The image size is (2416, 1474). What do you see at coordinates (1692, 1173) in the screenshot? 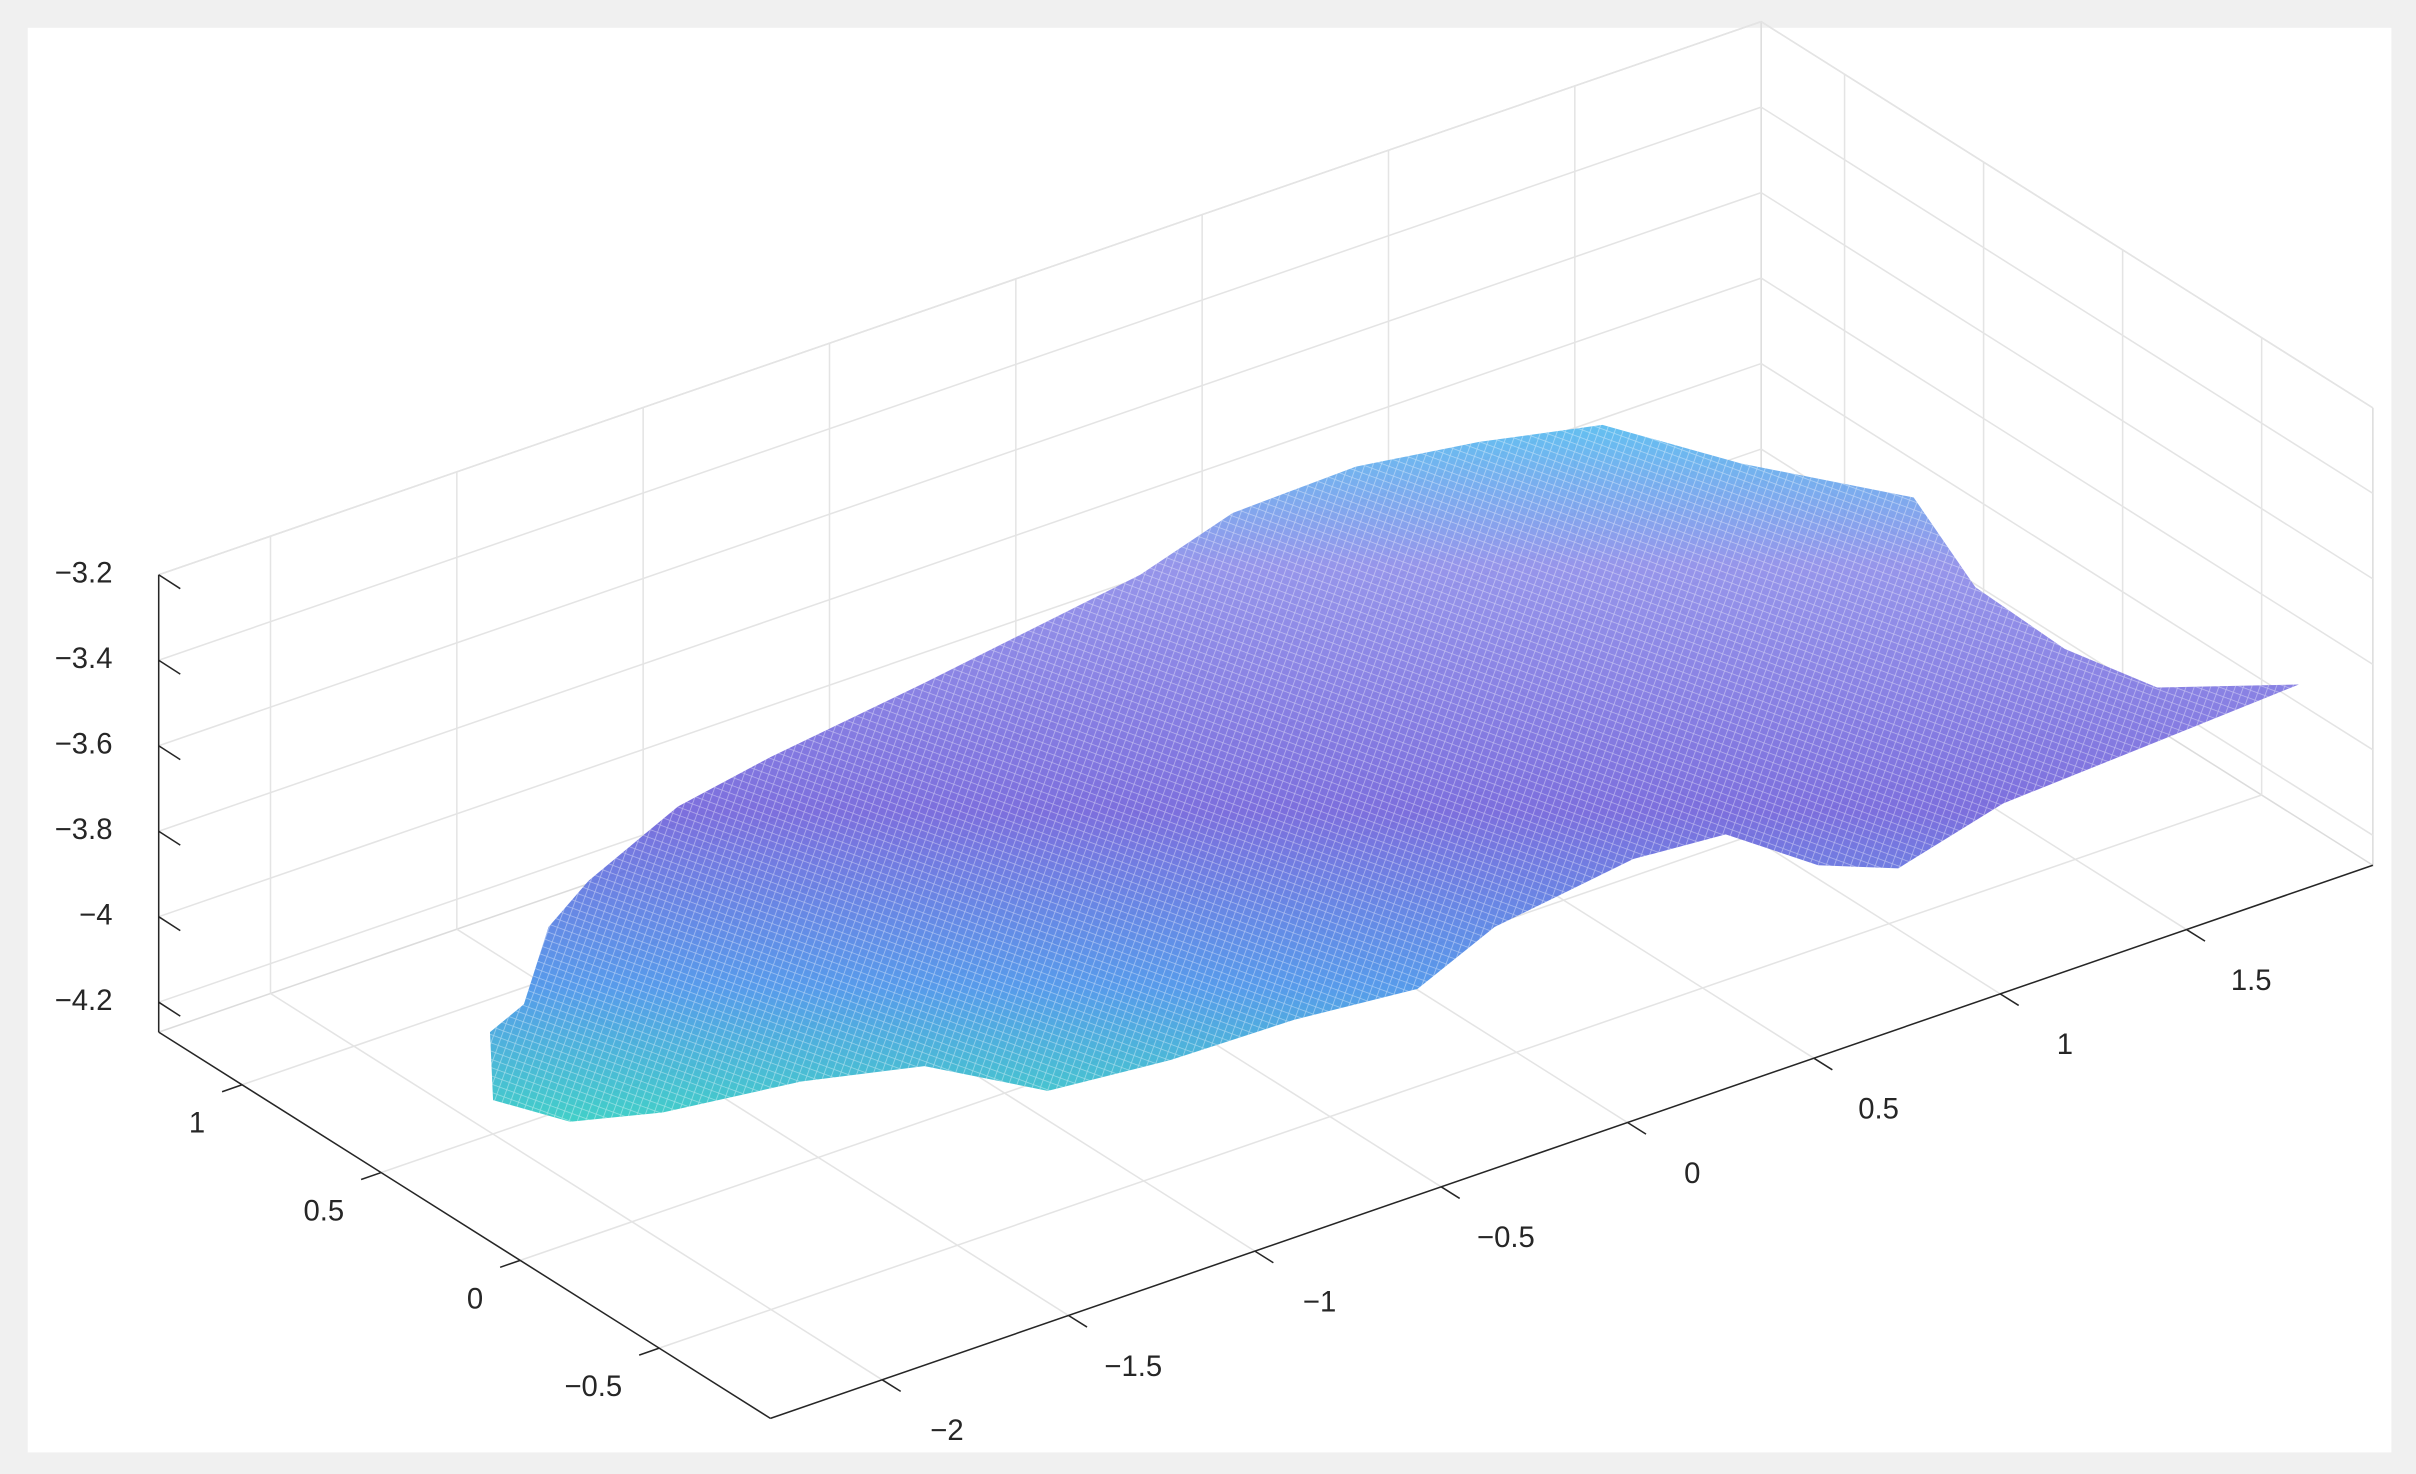
I see `x-tick-label: 0` at bounding box center [1692, 1173].